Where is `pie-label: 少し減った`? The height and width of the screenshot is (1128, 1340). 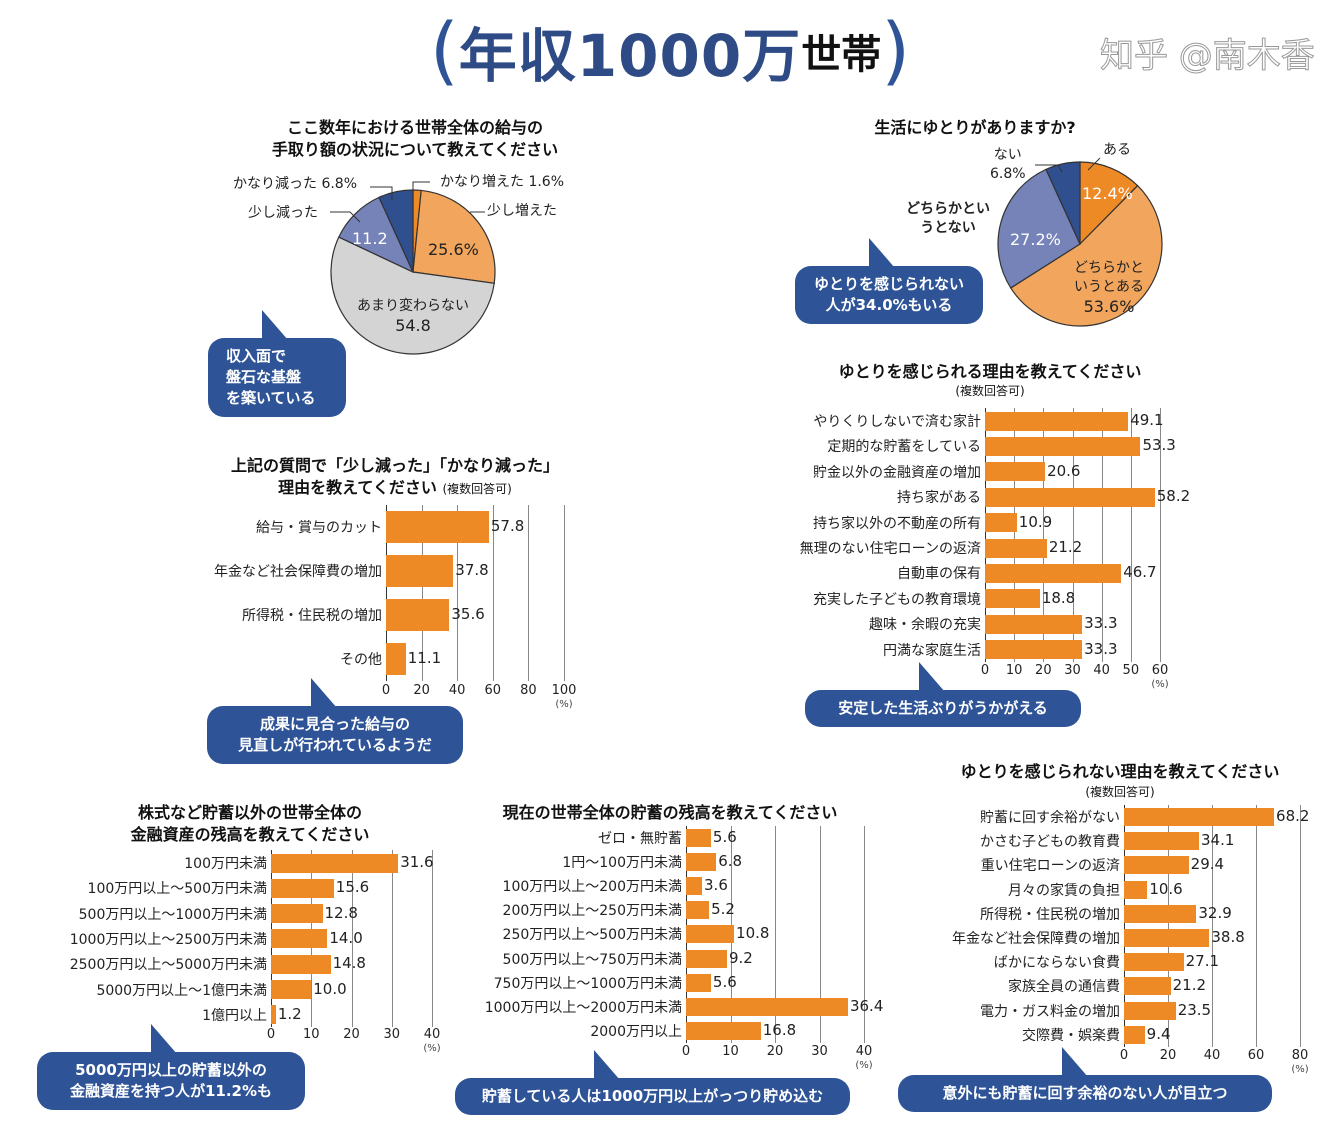
pie-label: 少し減った is located at coordinates (283, 213).